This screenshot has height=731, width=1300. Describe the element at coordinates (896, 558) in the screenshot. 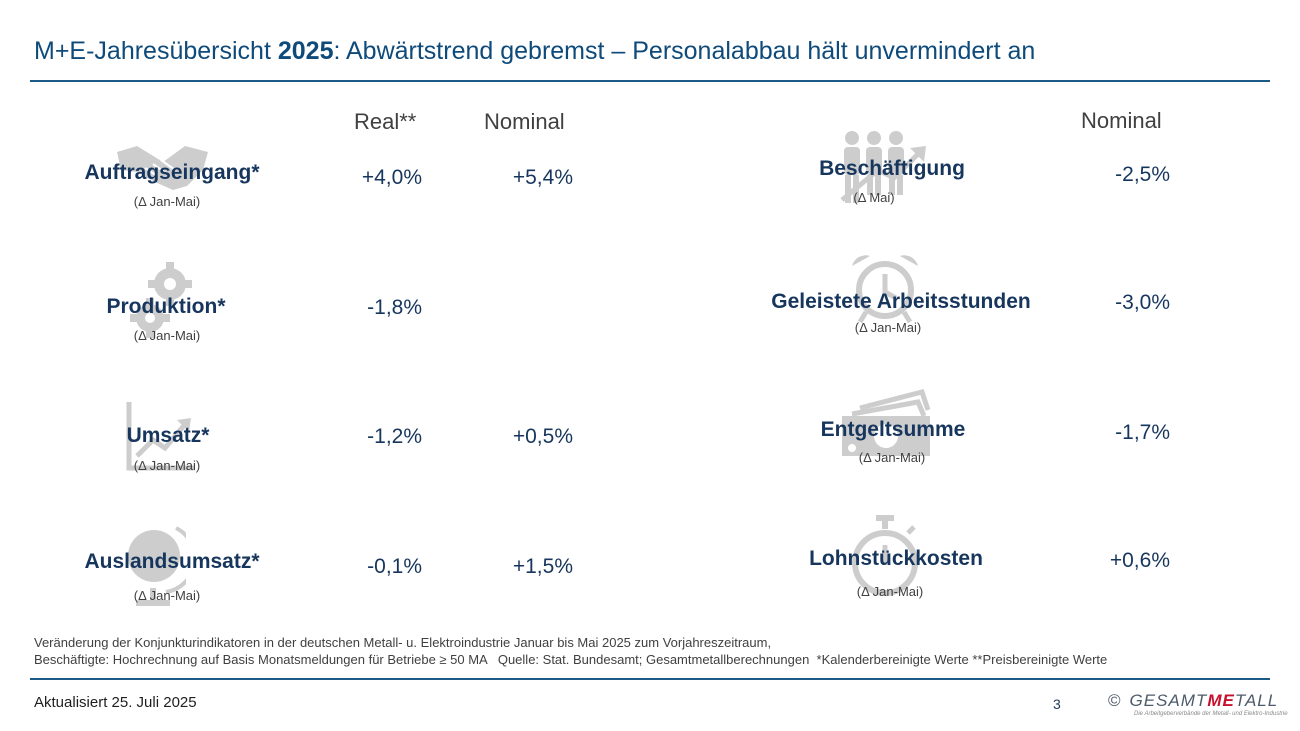

I see `row-label-lohnstueckkosten: Lohnstückkosten` at that location.